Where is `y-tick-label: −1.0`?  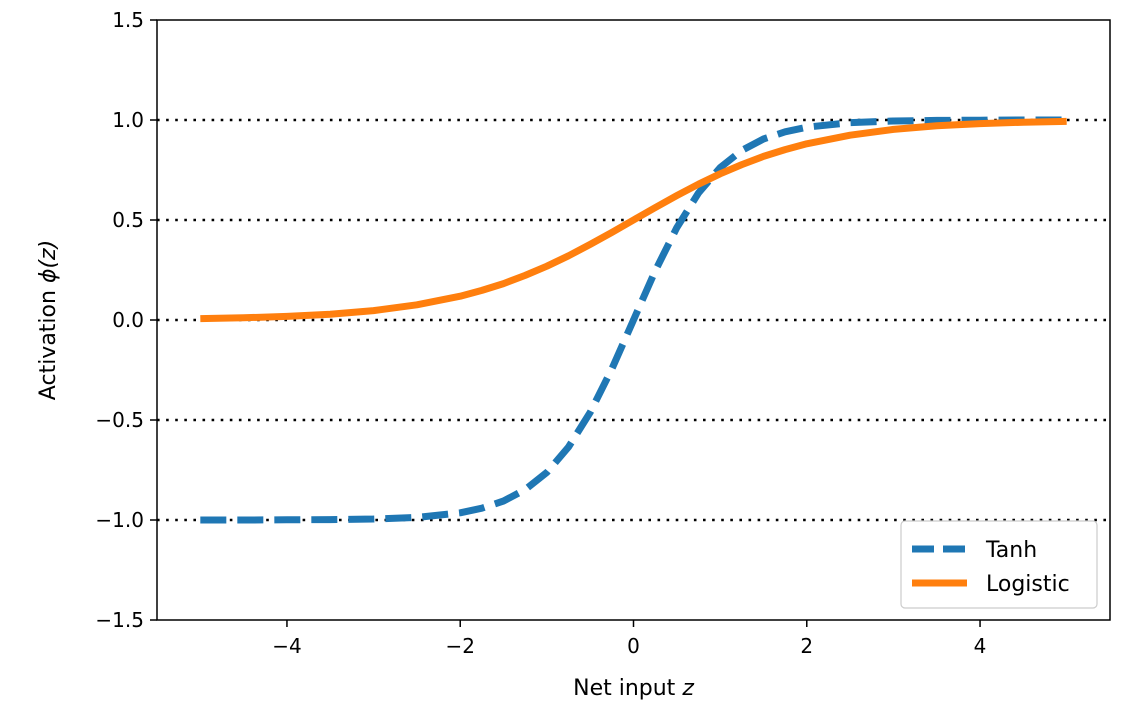
y-tick-label: −1.0 is located at coordinates (119, 520).